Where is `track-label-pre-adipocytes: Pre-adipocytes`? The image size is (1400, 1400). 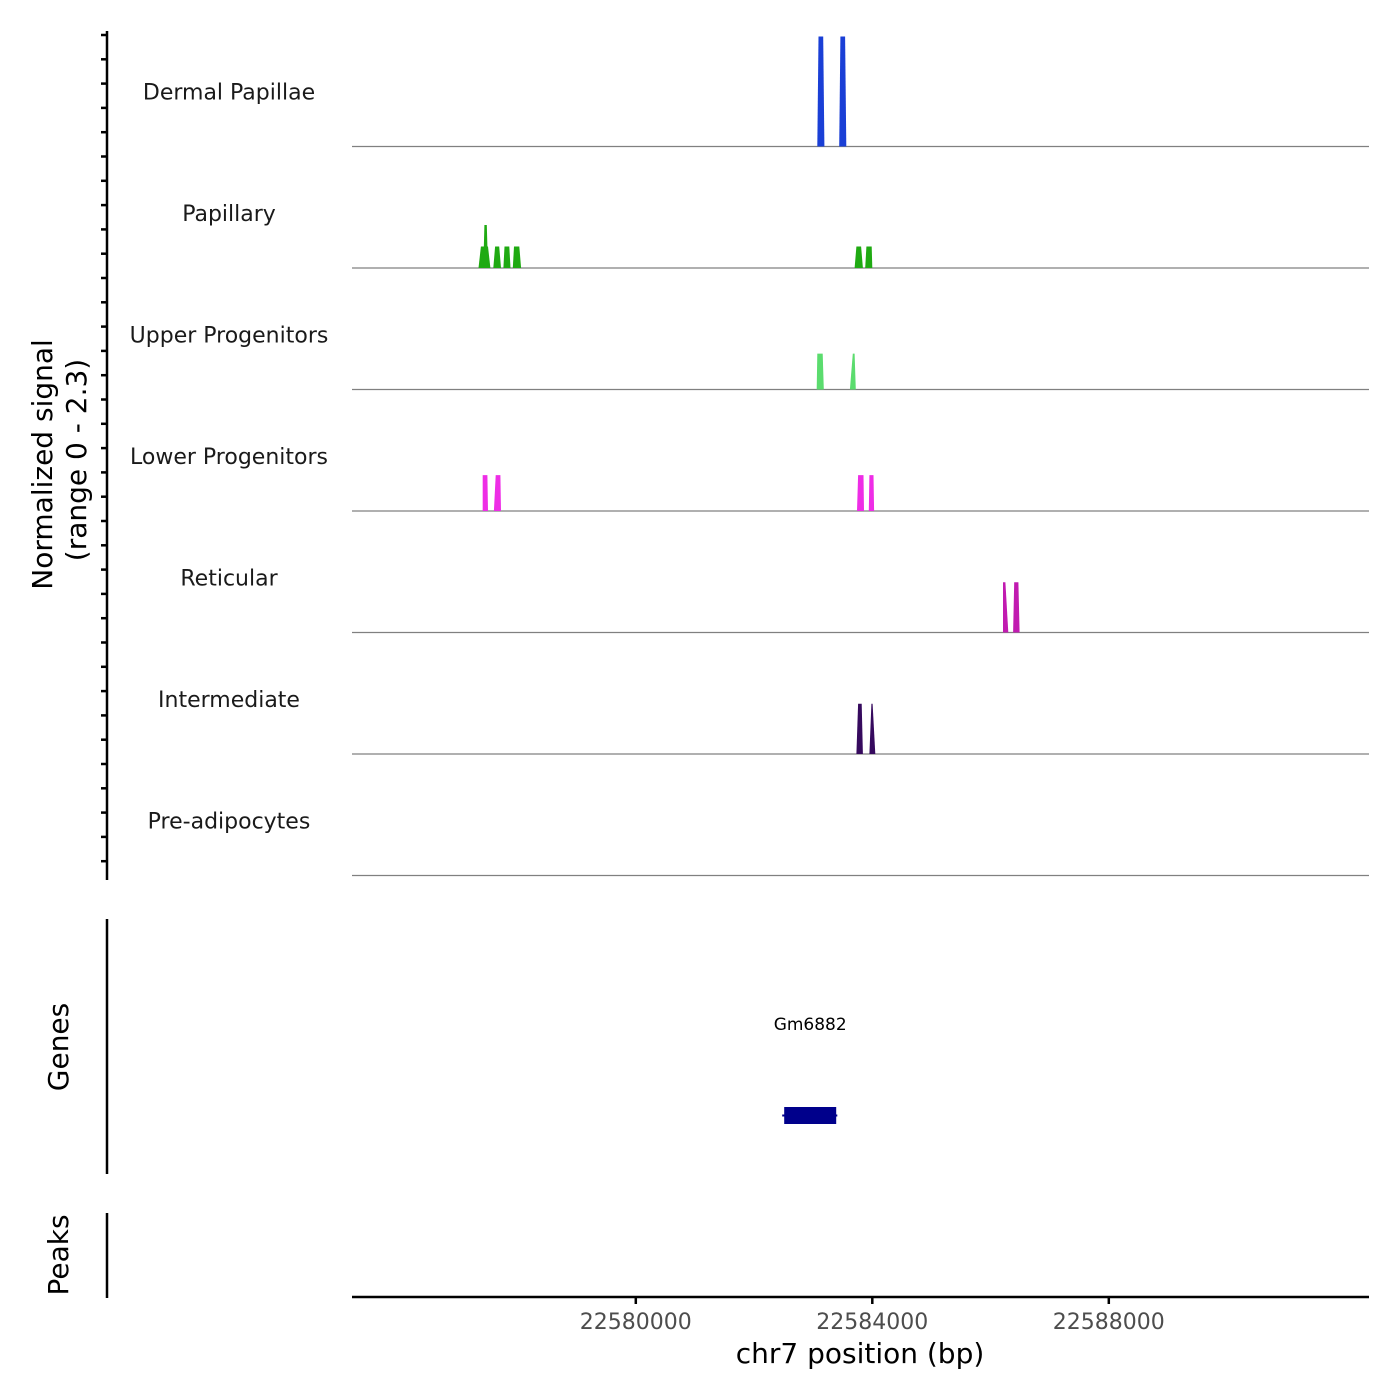 track-label-pre-adipocytes: Pre-adipocytes is located at coordinates (229, 822).